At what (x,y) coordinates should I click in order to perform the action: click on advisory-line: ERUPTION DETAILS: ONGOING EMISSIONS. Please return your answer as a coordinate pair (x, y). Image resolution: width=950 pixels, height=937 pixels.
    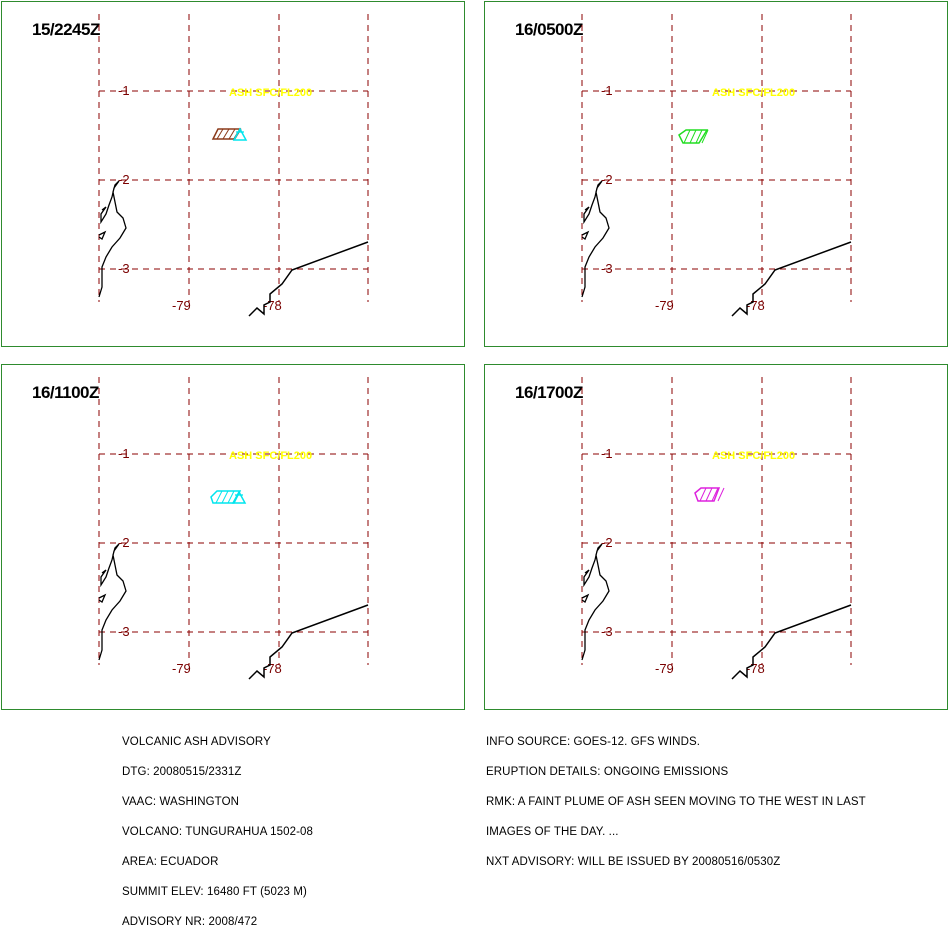
    Looking at the image, I should click on (607, 772).